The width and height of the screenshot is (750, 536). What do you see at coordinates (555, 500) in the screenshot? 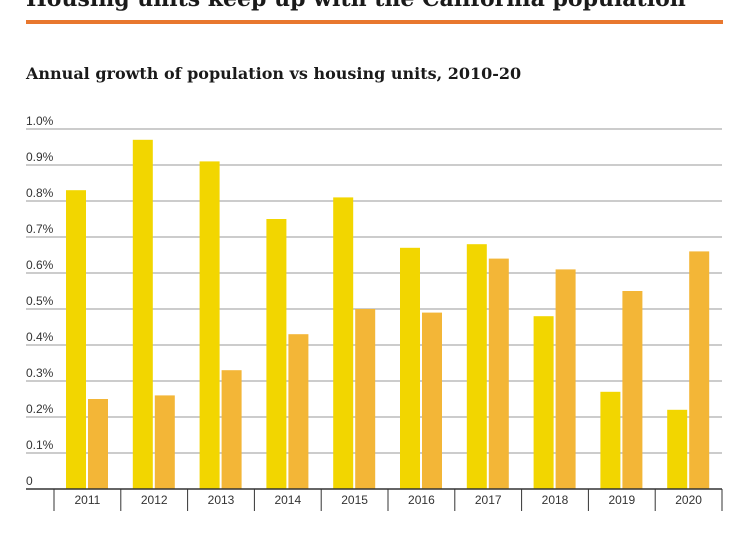
I see `x-tick-label: 2018` at bounding box center [555, 500].